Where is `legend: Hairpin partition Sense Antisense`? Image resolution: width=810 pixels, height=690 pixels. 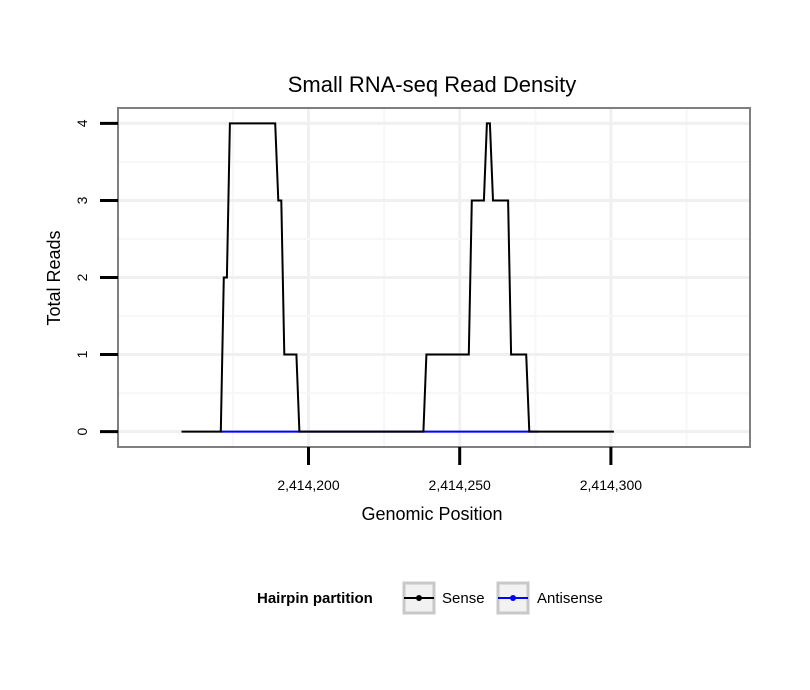 legend: Hairpin partition Sense Antisense is located at coordinates (430, 598).